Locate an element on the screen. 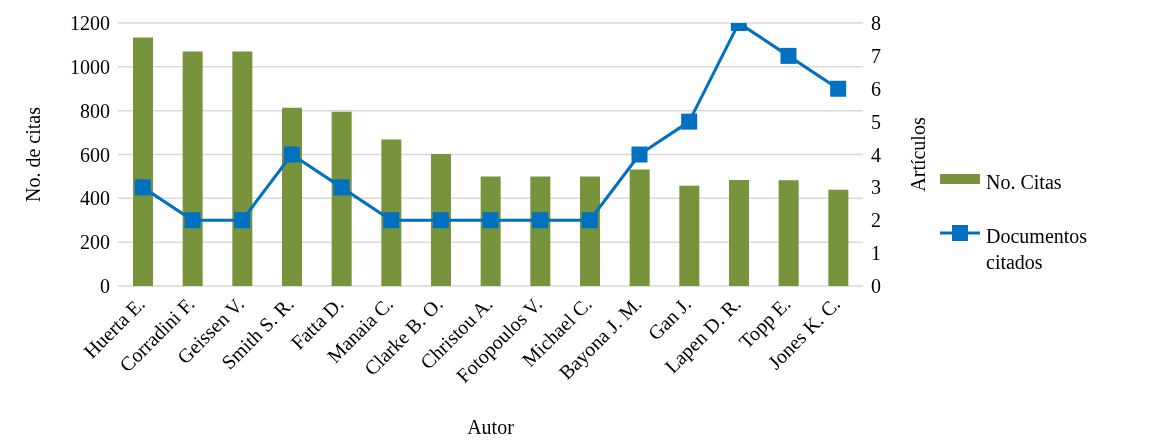 The image size is (1157, 441). y2-tick-label: 3 is located at coordinates (876, 187).